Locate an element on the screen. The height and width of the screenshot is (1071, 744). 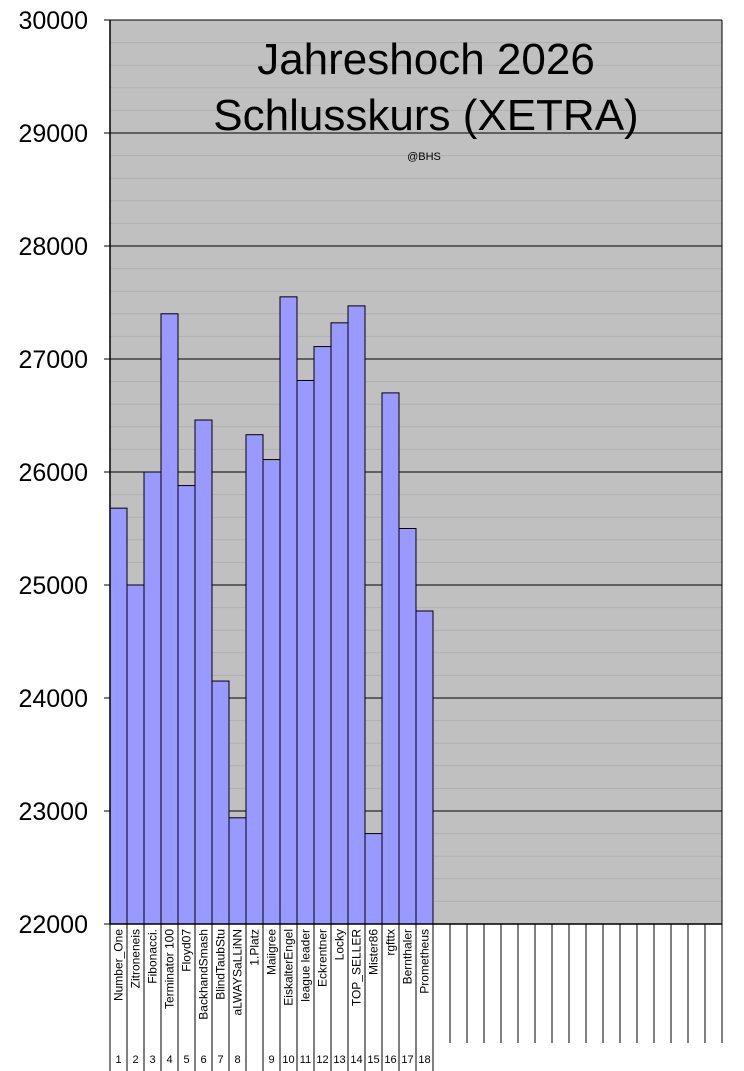
rank-label: 4 is located at coordinates (169, 1060).